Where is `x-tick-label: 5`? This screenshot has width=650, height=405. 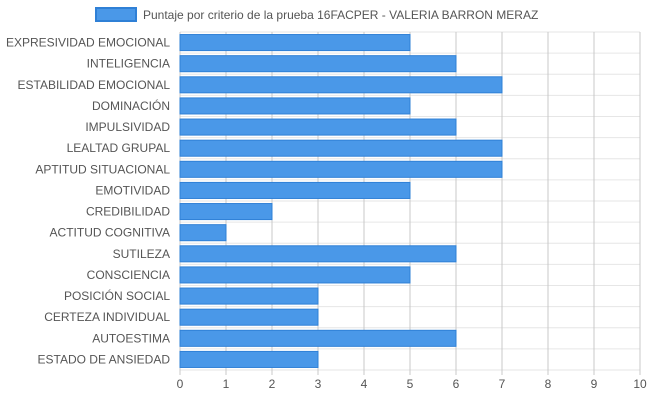
x-tick-label: 5 is located at coordinates (410, 384).